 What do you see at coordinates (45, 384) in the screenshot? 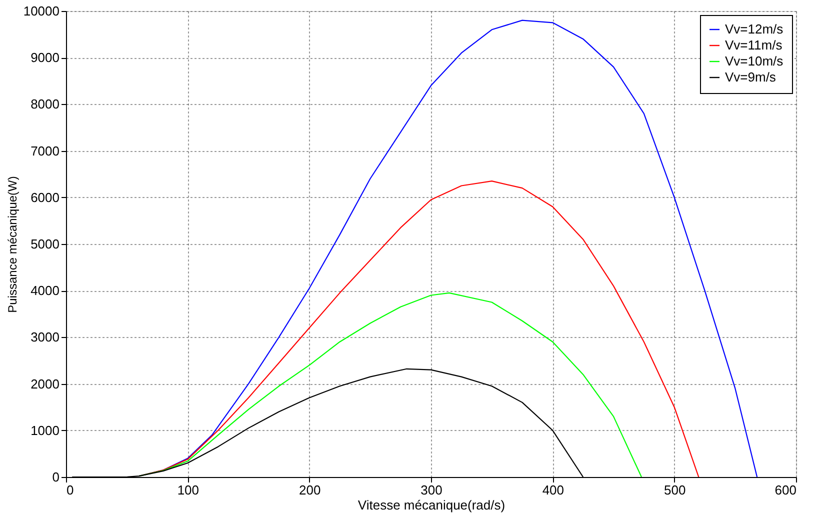
I see `y-tick-label: 2000` at bounding box center [45, 384].